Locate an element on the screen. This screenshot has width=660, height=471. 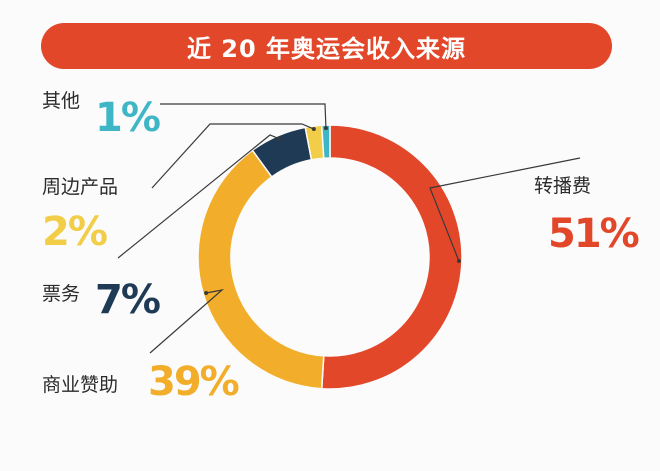
leader-line-broadcast is located at coordinates (505, 209).